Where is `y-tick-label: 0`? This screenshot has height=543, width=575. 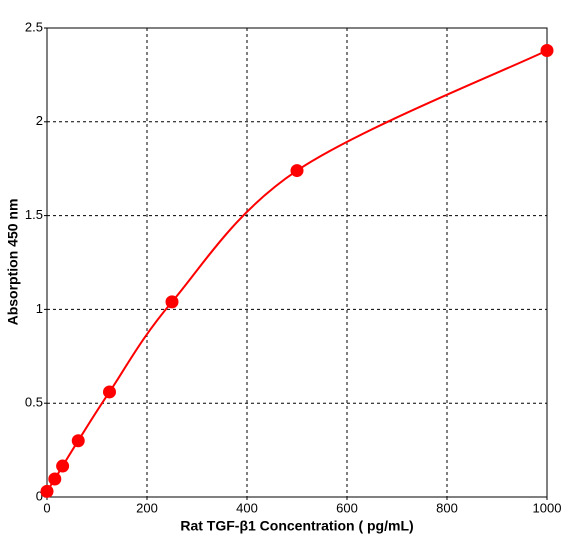
y-tick-label: 0 is located at coordinates (39, 495).